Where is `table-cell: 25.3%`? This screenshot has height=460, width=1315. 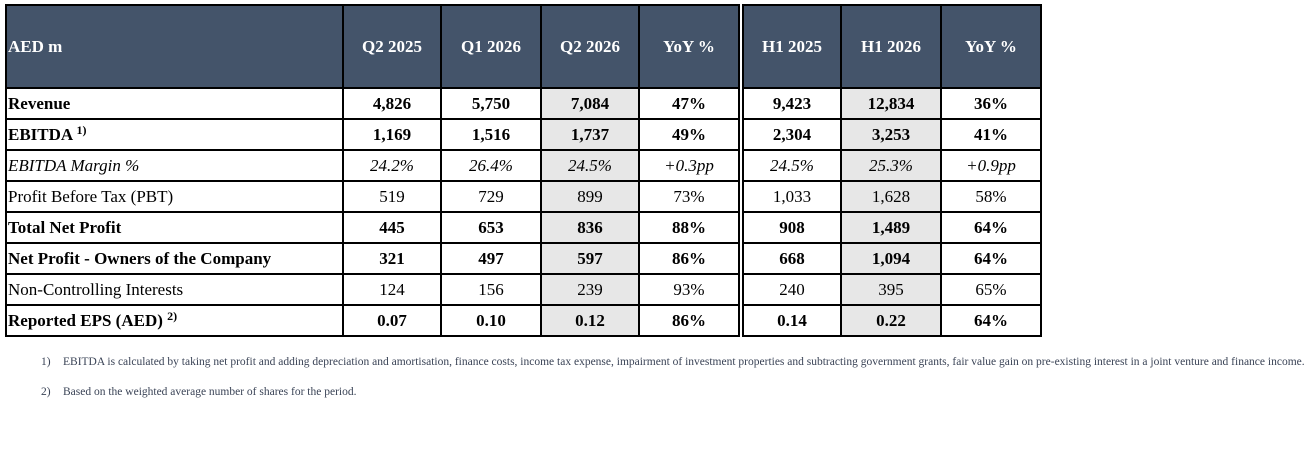
table-cell: 25.3% is located at coordinates (891, 165).